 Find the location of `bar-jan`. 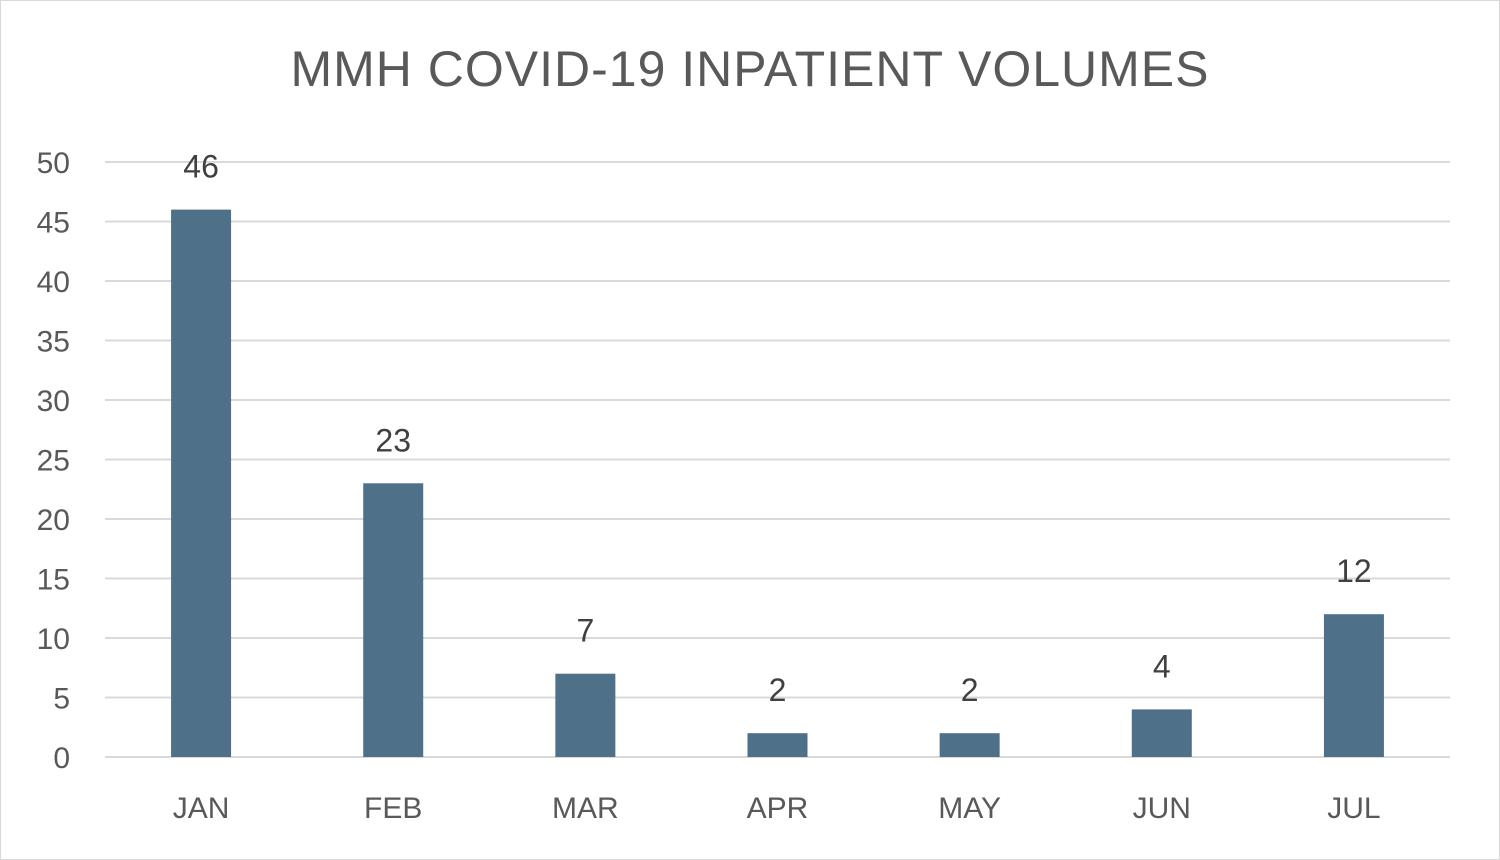

bar-jan is located at coordinates (201, 483).